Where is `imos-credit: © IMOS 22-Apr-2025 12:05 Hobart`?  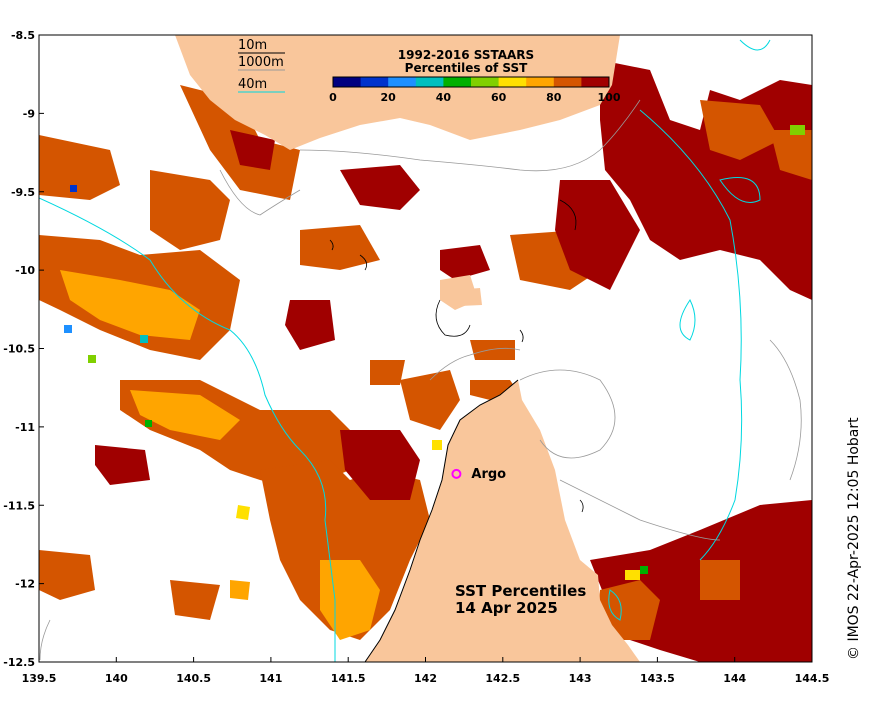
imos-credit: © IMOS 22-Apr-2025 12:05 Hobart is located at coordinates (854, 538).